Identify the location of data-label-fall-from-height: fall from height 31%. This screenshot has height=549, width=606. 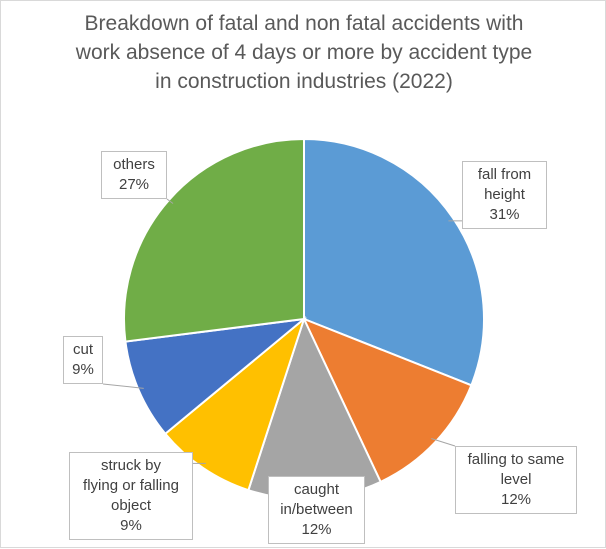
(504, 195).